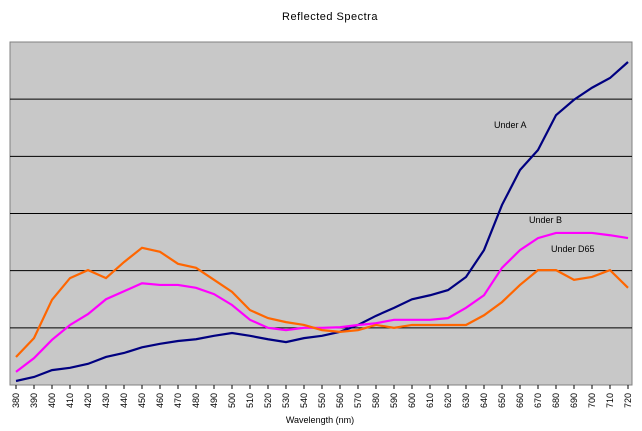 This screenshot has width=642, height=431. I want to click on x-tick-label: 440, so click(124, 400).